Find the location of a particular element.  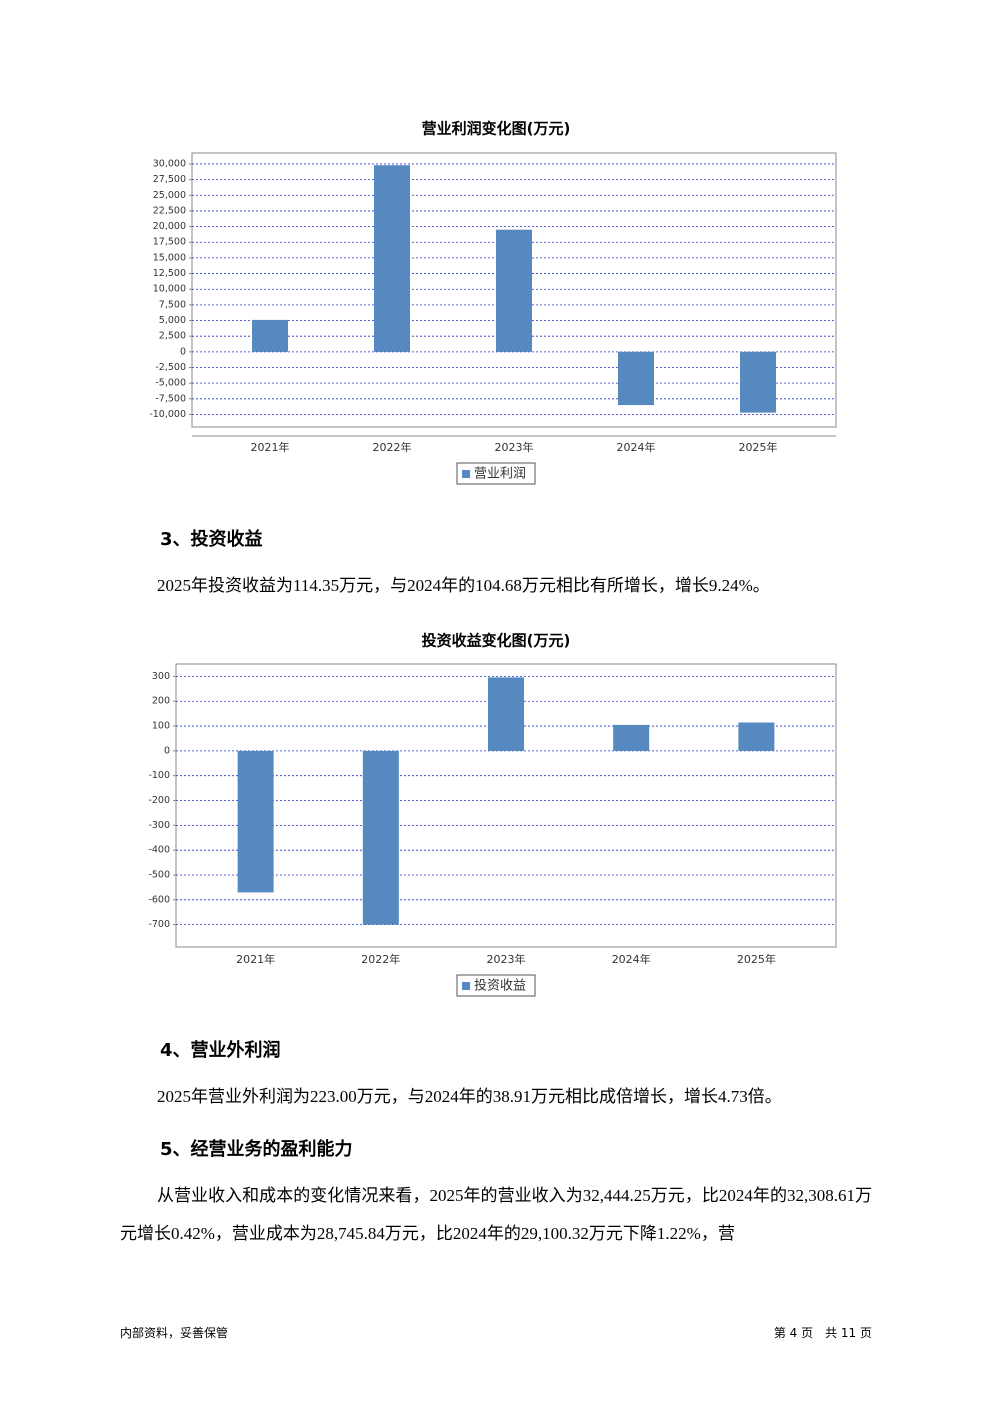

footer-right: 第 4 页 共 11 页 is located at coordinates (822, 1333).